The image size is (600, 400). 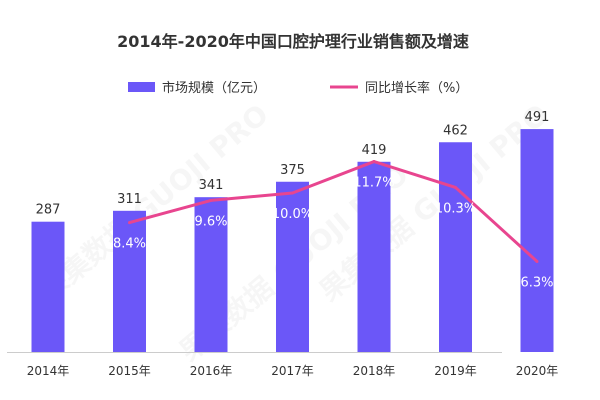 I want to click on bar-value-label: 491, so click(x=537, y=117).